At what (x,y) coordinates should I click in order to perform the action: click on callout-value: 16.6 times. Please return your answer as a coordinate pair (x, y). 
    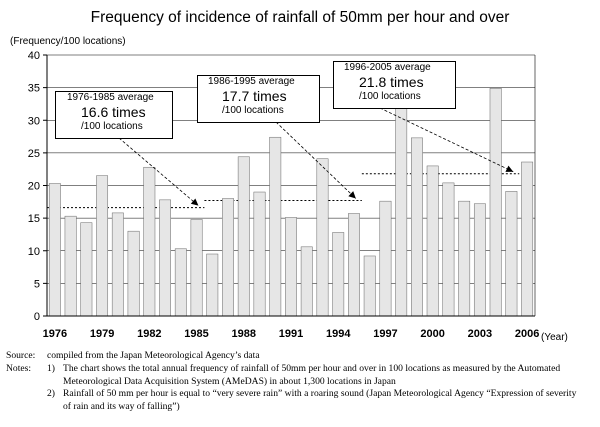
    Looking at the image, I should click on (113, 112).